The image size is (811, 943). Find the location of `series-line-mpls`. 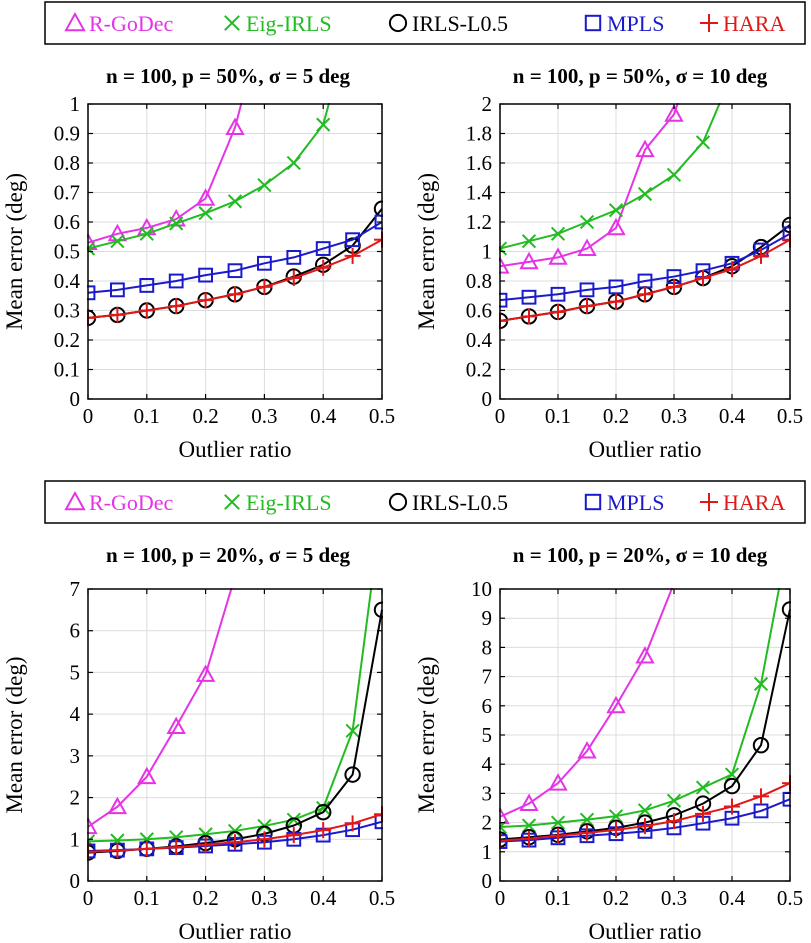

series-line-mpls is located at coordinates (235, 257).